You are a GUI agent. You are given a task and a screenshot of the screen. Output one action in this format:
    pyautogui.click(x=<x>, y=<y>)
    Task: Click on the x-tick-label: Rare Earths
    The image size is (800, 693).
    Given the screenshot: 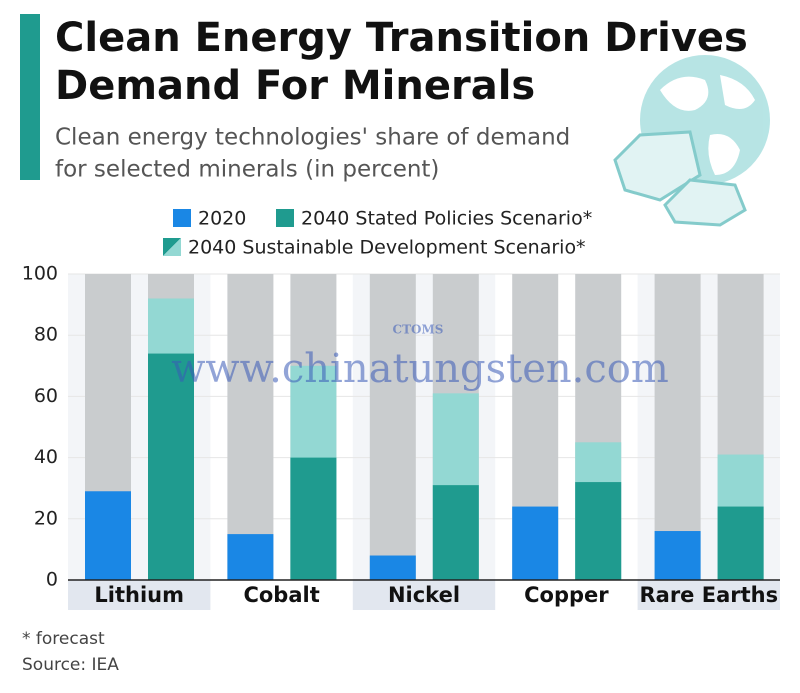 What is the action you would take?
    pyautogui.click(x=708, y=595)
    